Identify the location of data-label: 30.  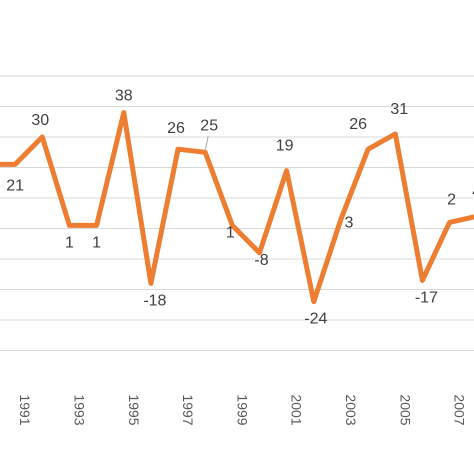
(40, 120).